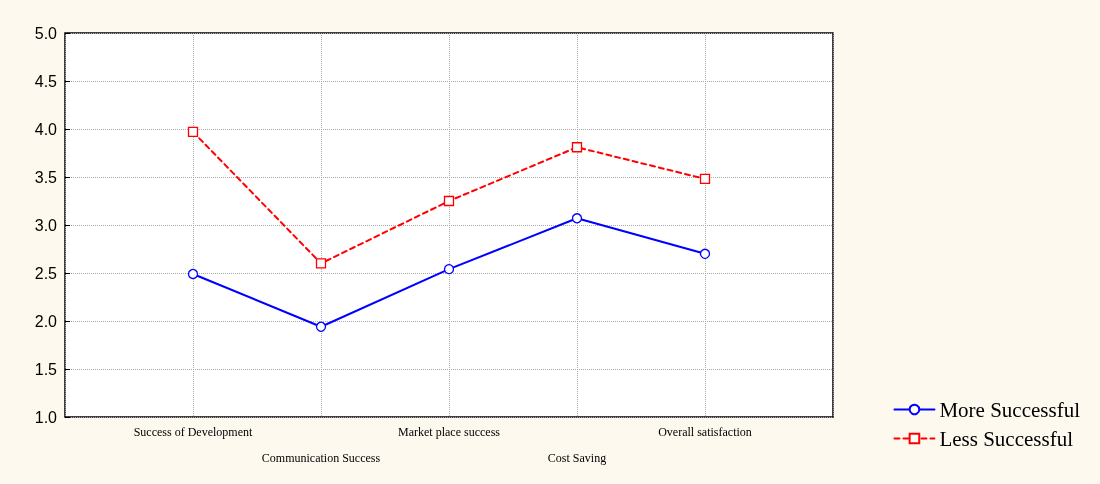 This screenshot has width=1100, height=484. What do you see at coordinates (46, 417) in the screenshot?
I see `y-tick-label: 1.0` at bounding box center [46, 417].